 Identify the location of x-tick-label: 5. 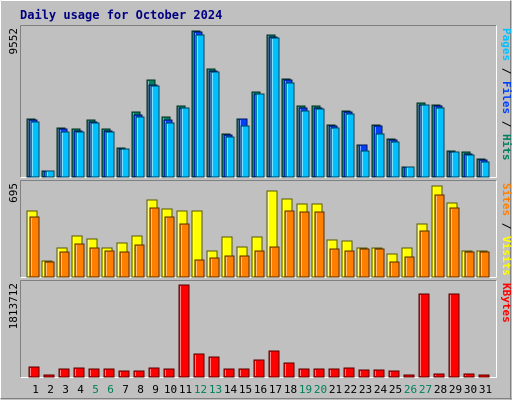
(95, 389).